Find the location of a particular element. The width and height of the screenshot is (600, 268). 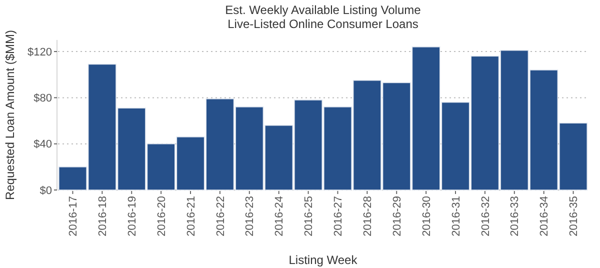

x-tick-label: 2016-23 is located at coordinates (250, 216).